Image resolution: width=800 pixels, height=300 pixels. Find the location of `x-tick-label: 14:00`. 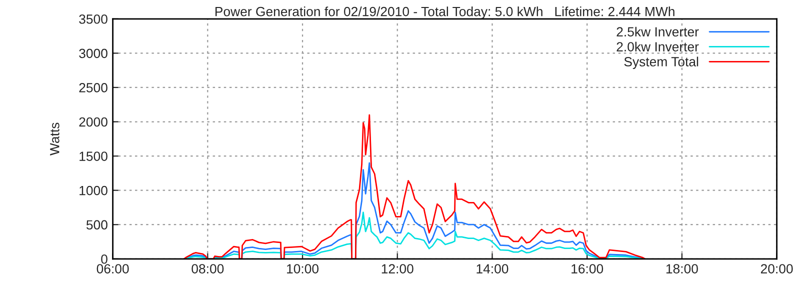

x-tick-label: 14:00 is located at coordinates (492, 269).